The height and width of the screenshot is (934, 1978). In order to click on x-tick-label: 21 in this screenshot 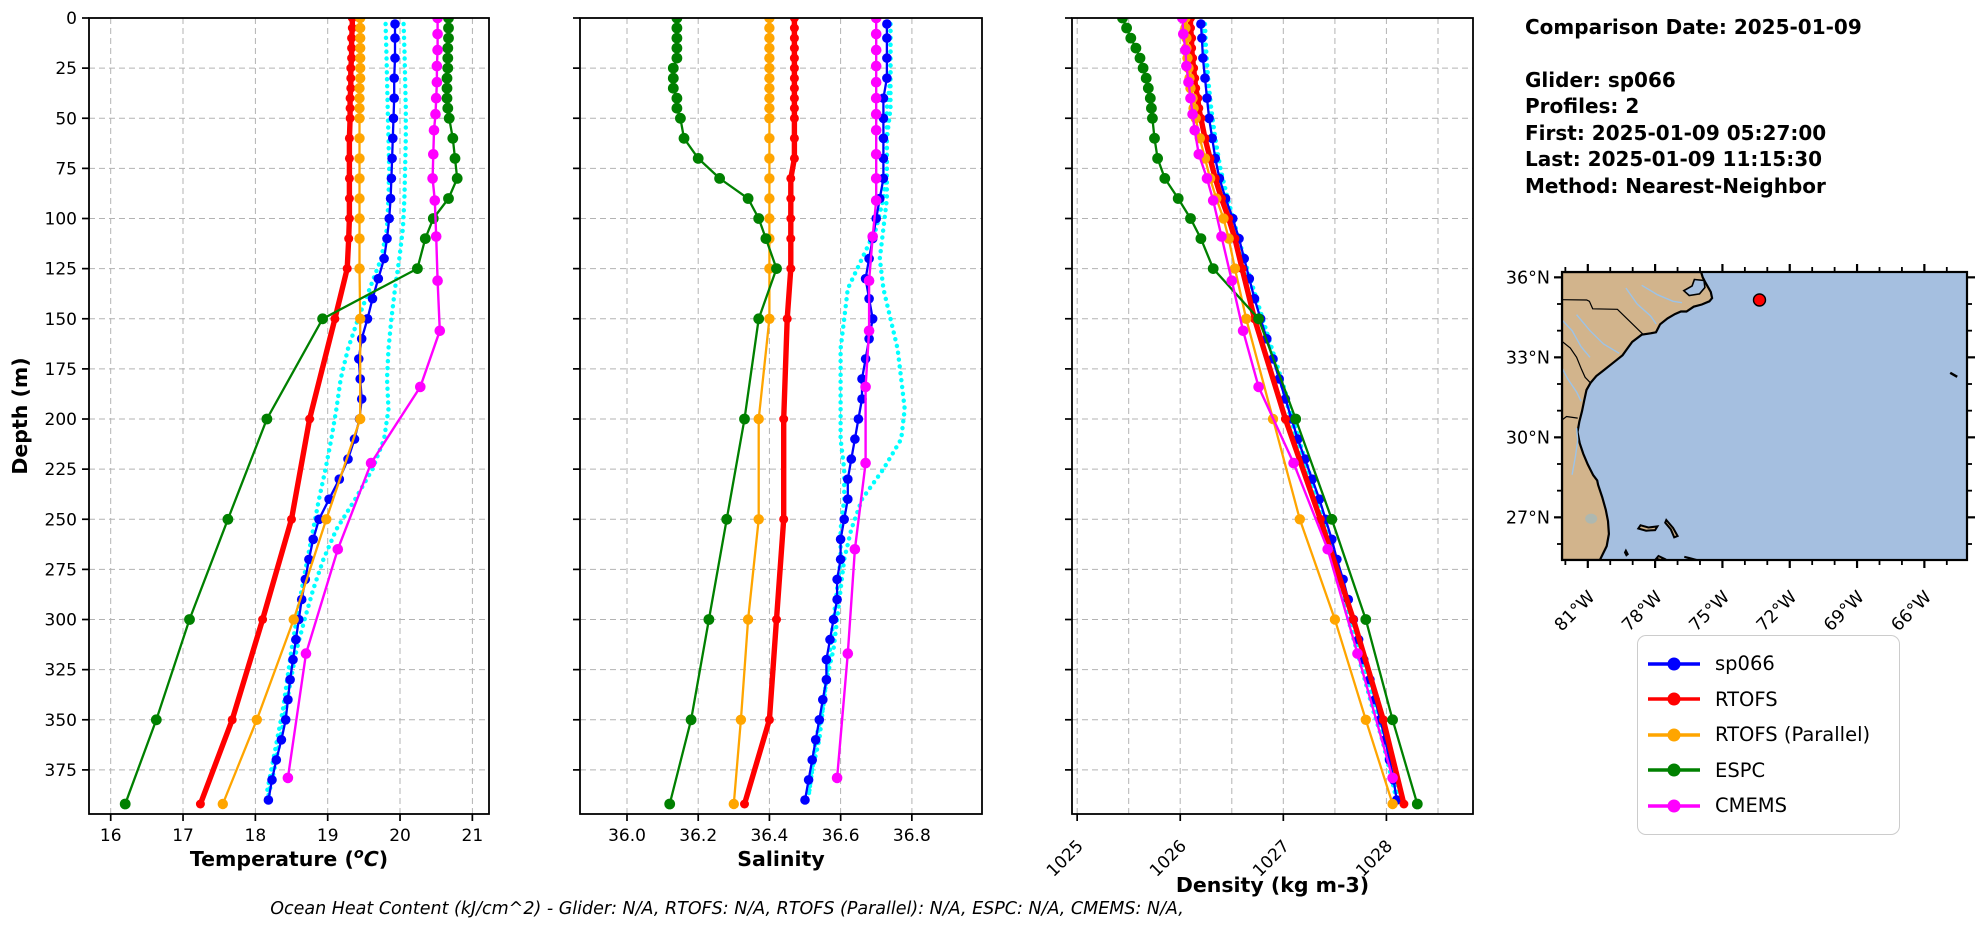, I will do `click(473, 836)`.